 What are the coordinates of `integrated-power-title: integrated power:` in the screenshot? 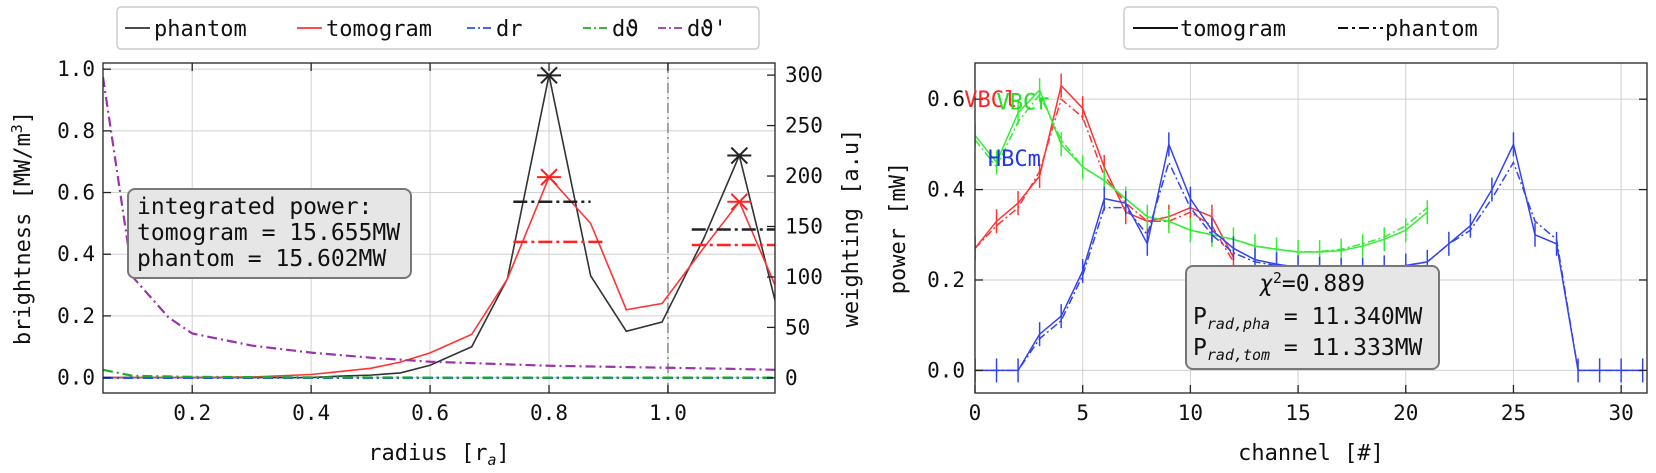 It's located at (254, 207).